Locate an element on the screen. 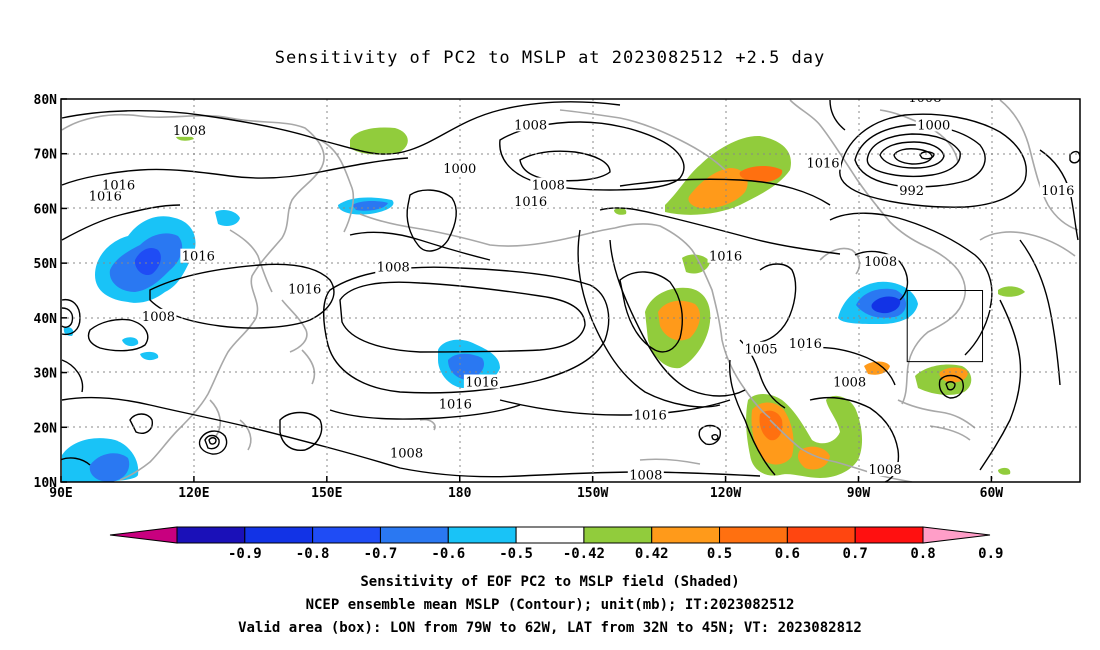  x-tick-label: 150E is located at coordinates (326, 493).